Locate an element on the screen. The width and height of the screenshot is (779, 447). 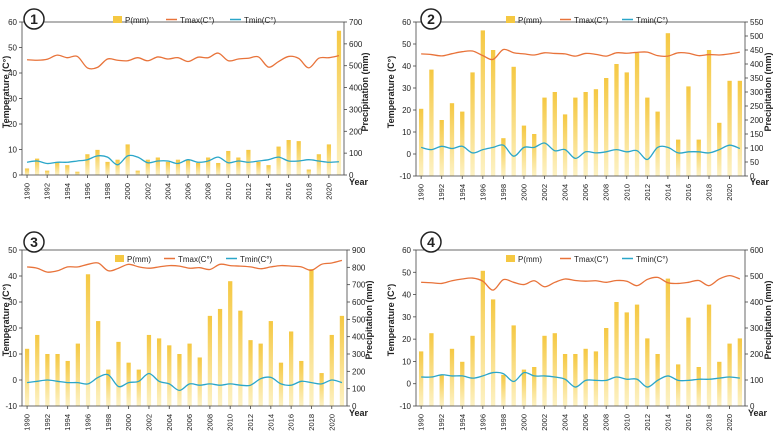
precip-bar-2014 is located at coordinates (270, 363).